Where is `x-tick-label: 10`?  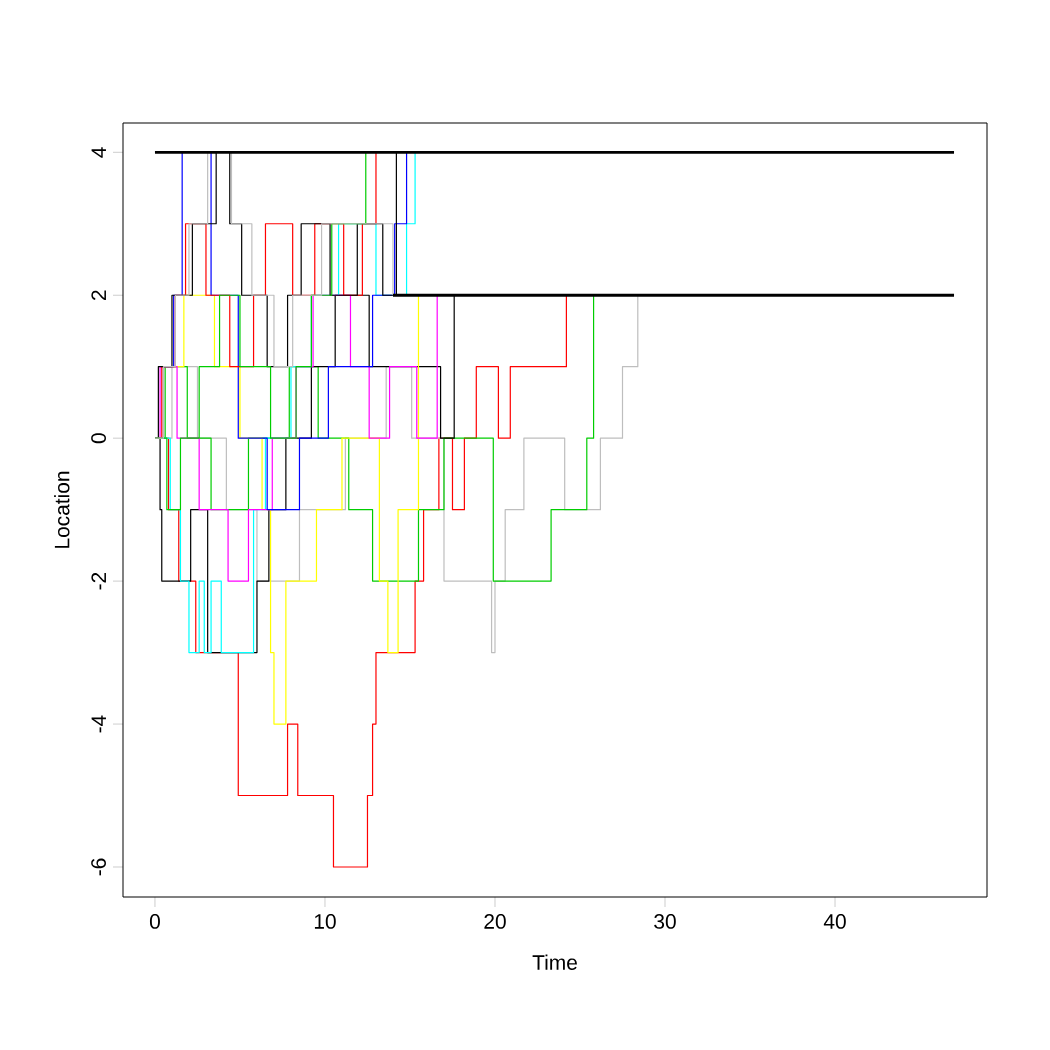
x-tick-label: 10 is located at coordinates (325, 921).